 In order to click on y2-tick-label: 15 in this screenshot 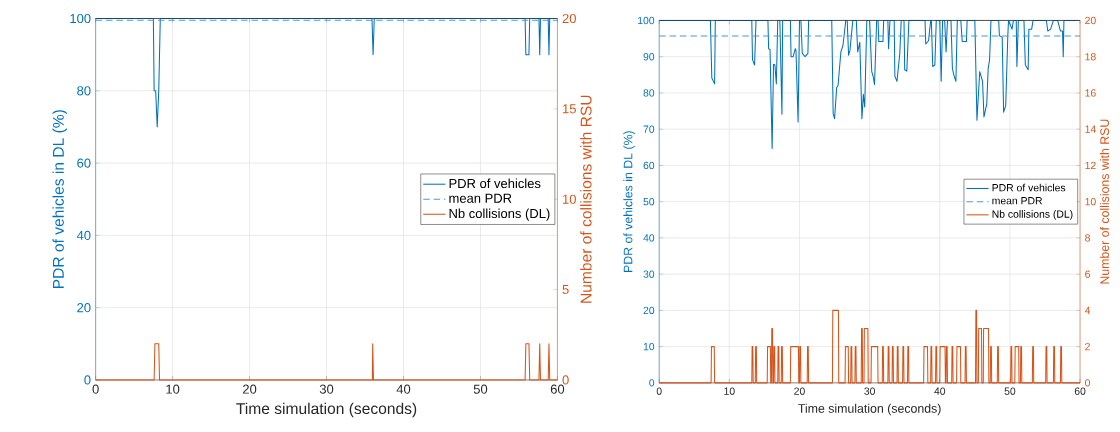, I will do `click(569, 109)`.